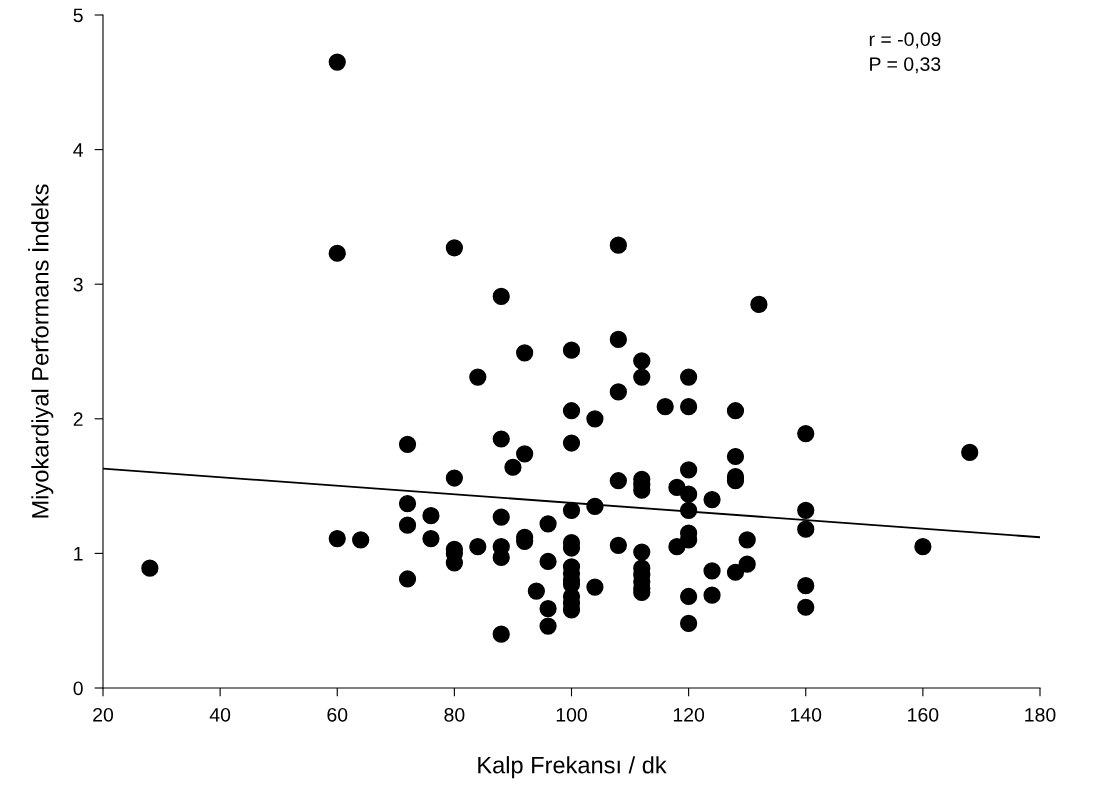  I want to click on x-tick-label: 100, so click(571, 714).